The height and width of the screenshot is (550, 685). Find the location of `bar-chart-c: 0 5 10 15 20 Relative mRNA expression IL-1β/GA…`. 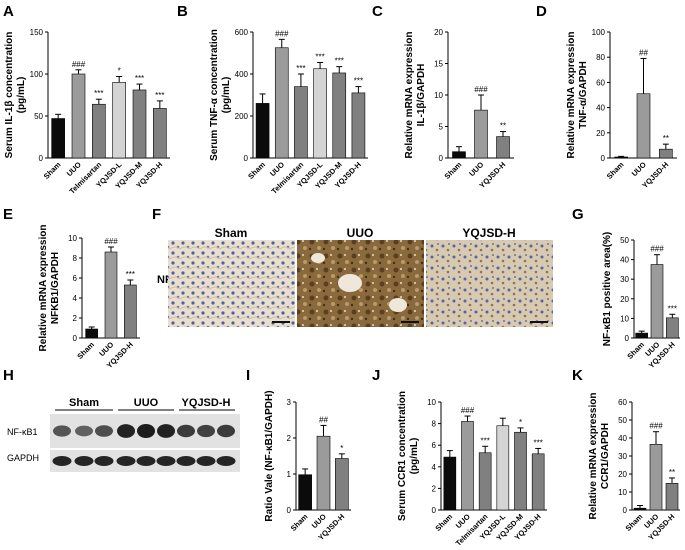

bar-chart-c: 0 5 10 15 20 Relative mRNA expression IL-1β/GA… is located at coordinates (459, 109).